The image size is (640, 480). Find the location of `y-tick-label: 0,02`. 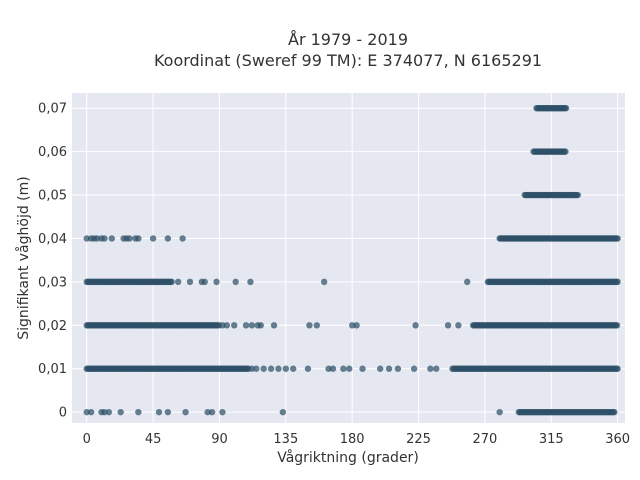

y-tick-label: 0,02 is located at coordinates (52, 326).